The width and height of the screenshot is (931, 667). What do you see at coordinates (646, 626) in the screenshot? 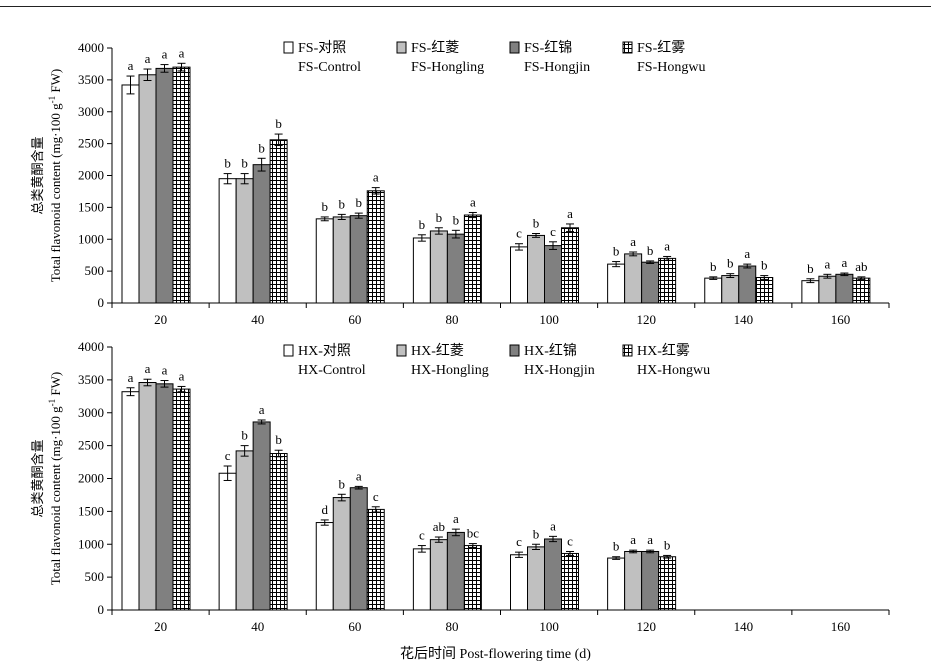
I see `x-tick-label: 120` at bounding box center [646, 626].